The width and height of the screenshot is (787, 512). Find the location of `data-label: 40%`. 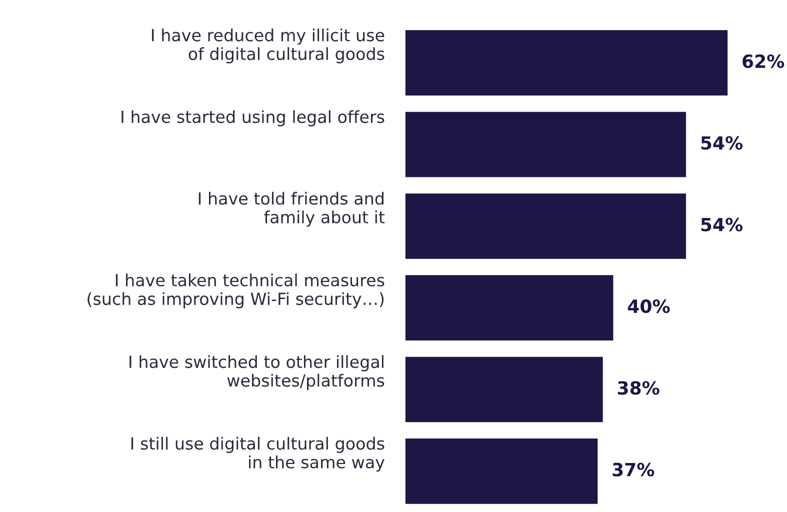

data-label: 40% is located at coordinates (649, 306).